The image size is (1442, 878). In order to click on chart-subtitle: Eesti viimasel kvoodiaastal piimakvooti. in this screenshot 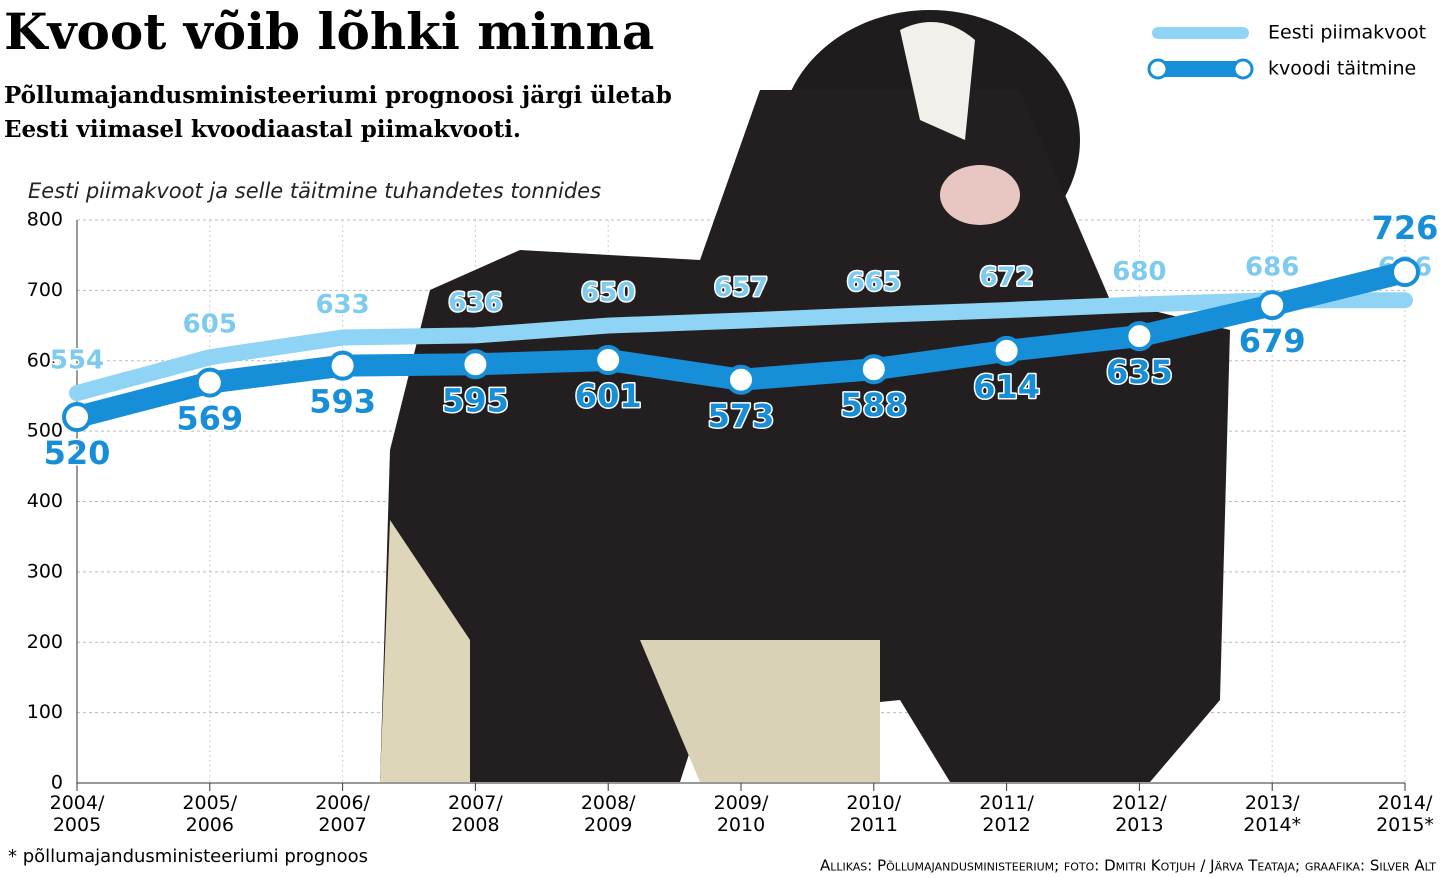, I will do `click(262, 129)`.